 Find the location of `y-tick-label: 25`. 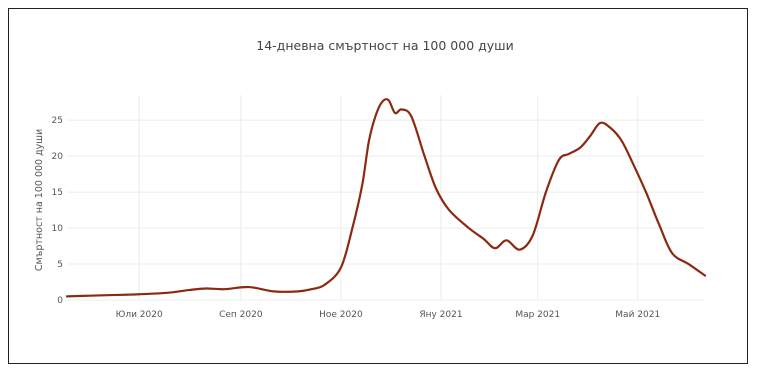

y-tick-label: 25 is located at coordinates (57, 121).